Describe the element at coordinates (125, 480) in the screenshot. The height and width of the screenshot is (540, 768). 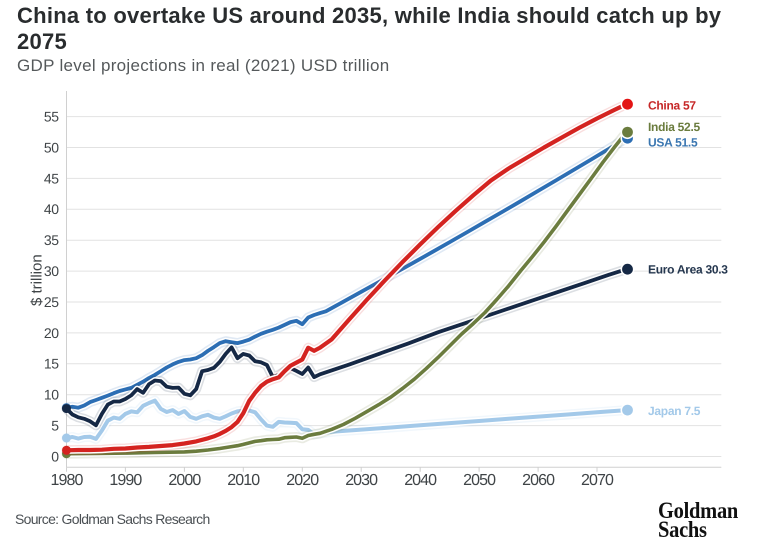
I see `svg-text: 1990` at that location.